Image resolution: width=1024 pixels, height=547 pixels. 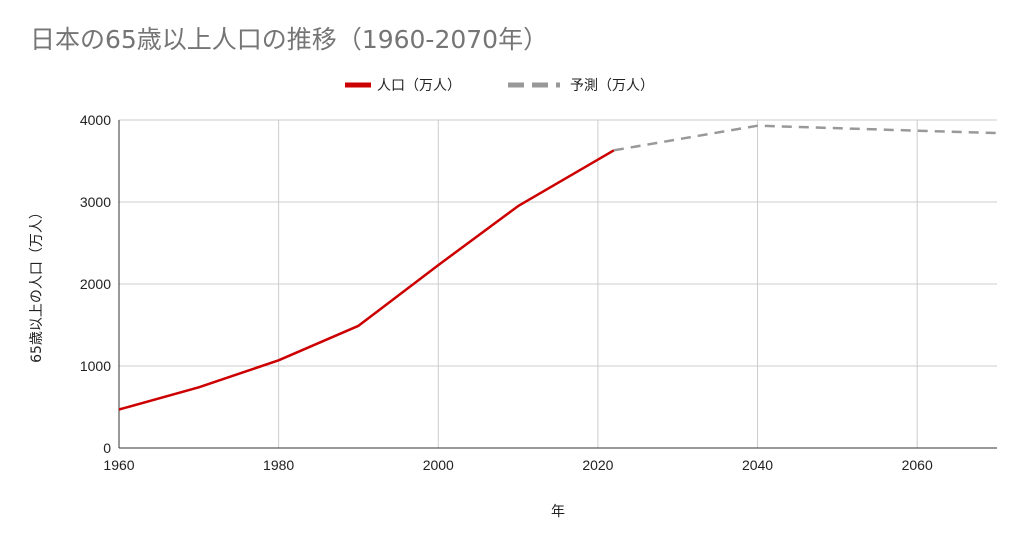 What do you see at coordinates (289, 39) in the screenshot?
I see `chart-title: 日本の65歳以上人口の推移（1960-2070年）` at bounding box center [289, 39].